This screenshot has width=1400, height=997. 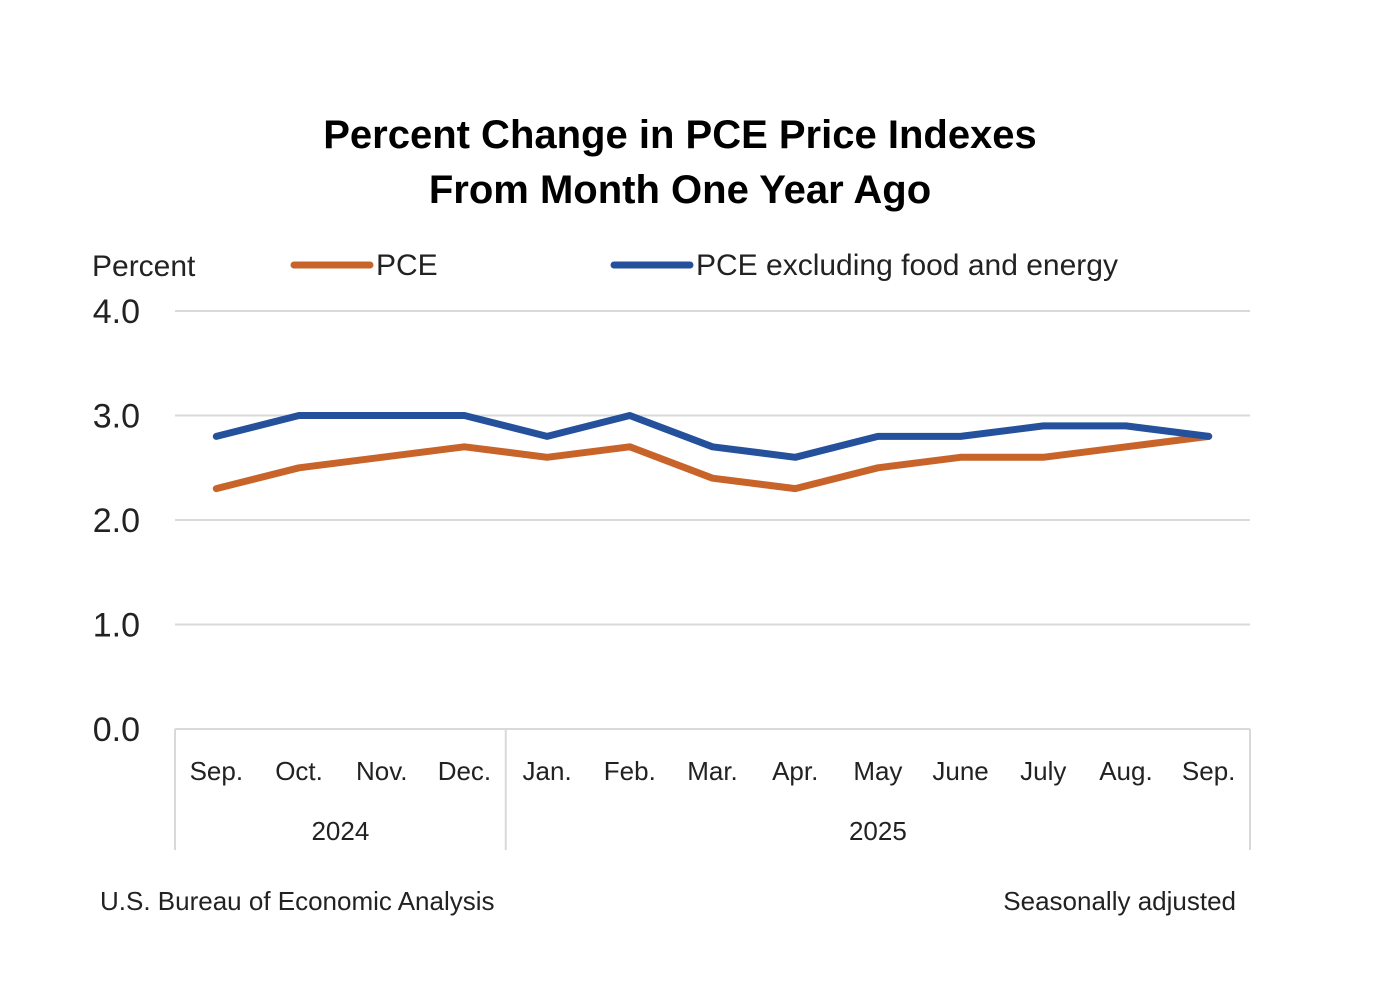 What do you see at coordinates (547, 771) in the screenshot?
I see `x-tick-4-jan: Jan.` at bounding box center [547, 771].